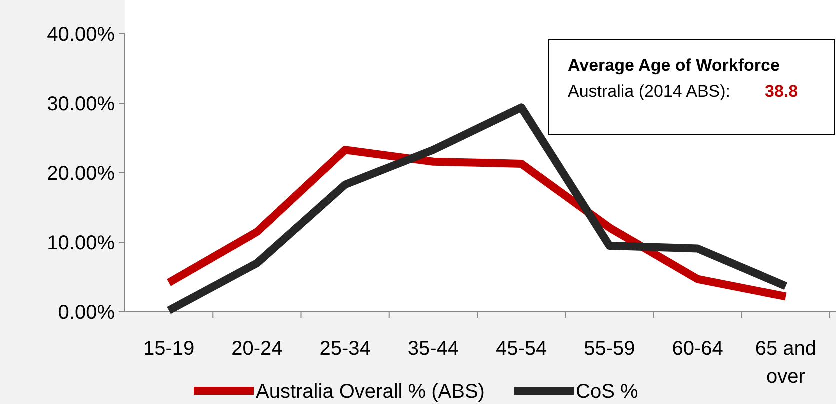 This screenshot has height=404, width=836. What do you see at coordinates (81, 174) in the screenshot?
I see `y-tick-label: 20.00%` at bounding box center [81, 174].